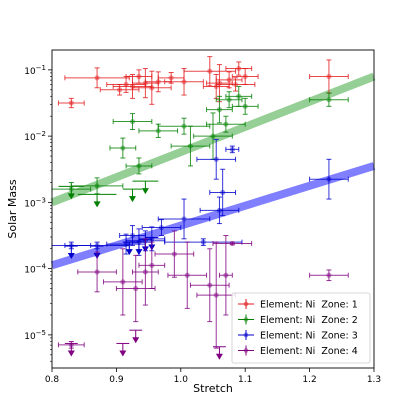 This screenshot has height=415, width=415. What do you see at coordinates (52, 380) in the screenshot?
I see `x-tick-label: 0.8` at bounding box center [52, 380].